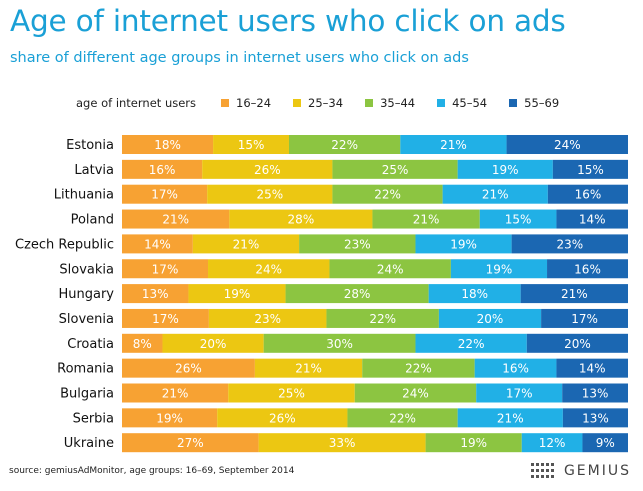 The width and height of the screenshot is (643, 491). Describe the element at coordinates (288, 21) in the screenshot. I see `chart-title: Age of internet users who click on ads` at that location.